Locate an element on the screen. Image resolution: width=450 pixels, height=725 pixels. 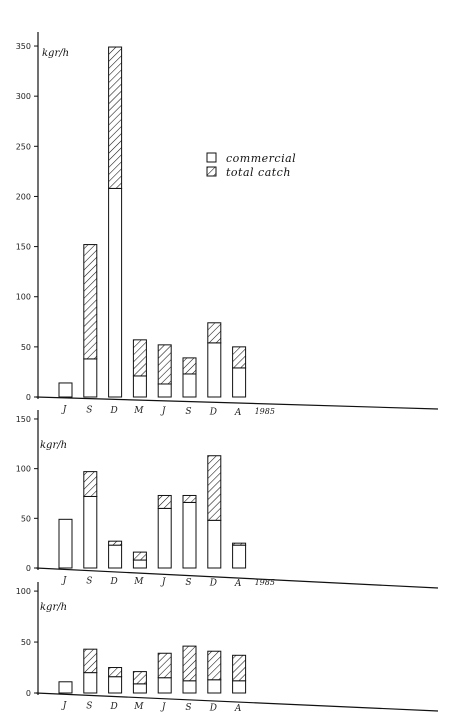
legend-swatch-total-catch is located at coordinates (211, 171).